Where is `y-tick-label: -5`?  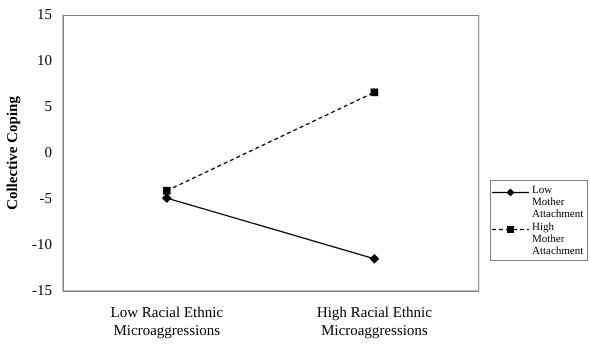
y-tick-label: -5 is located at coordinates (45, 198).